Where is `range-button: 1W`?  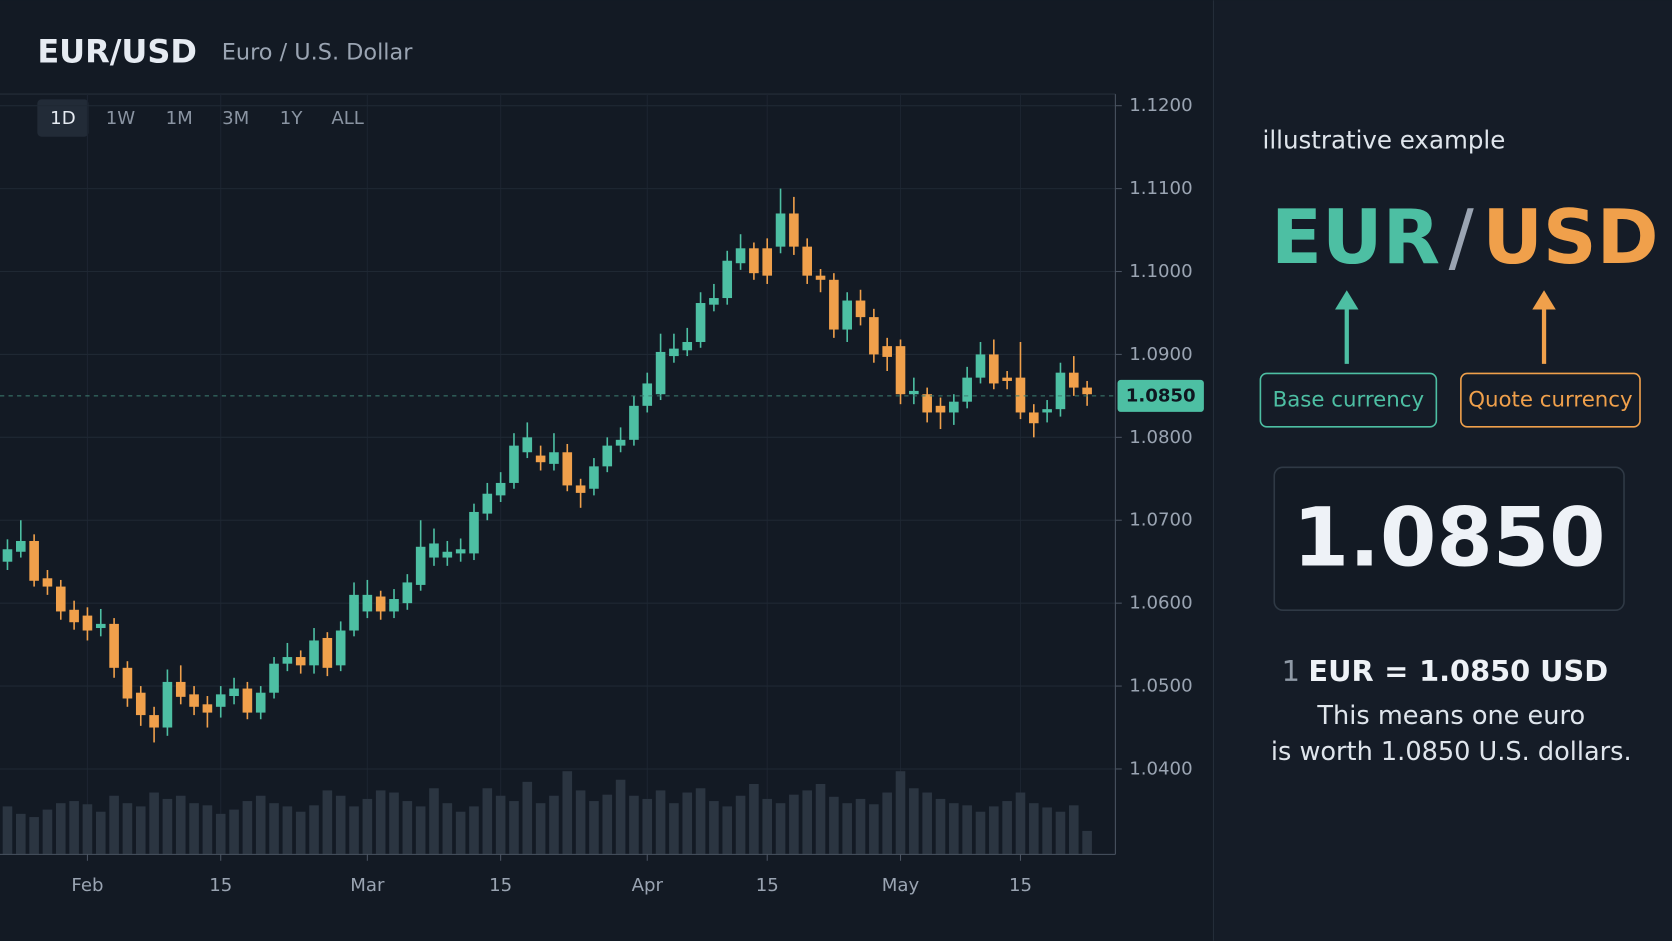
range-button: 1W is located at coordinates (121, 118).